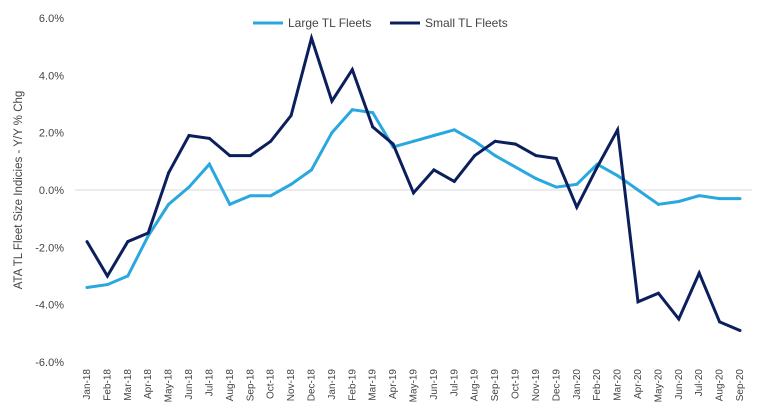 The height and width of the screenshot is (419, 764). I want to click on x-tick-label: Sep-18, so click(250, 385).